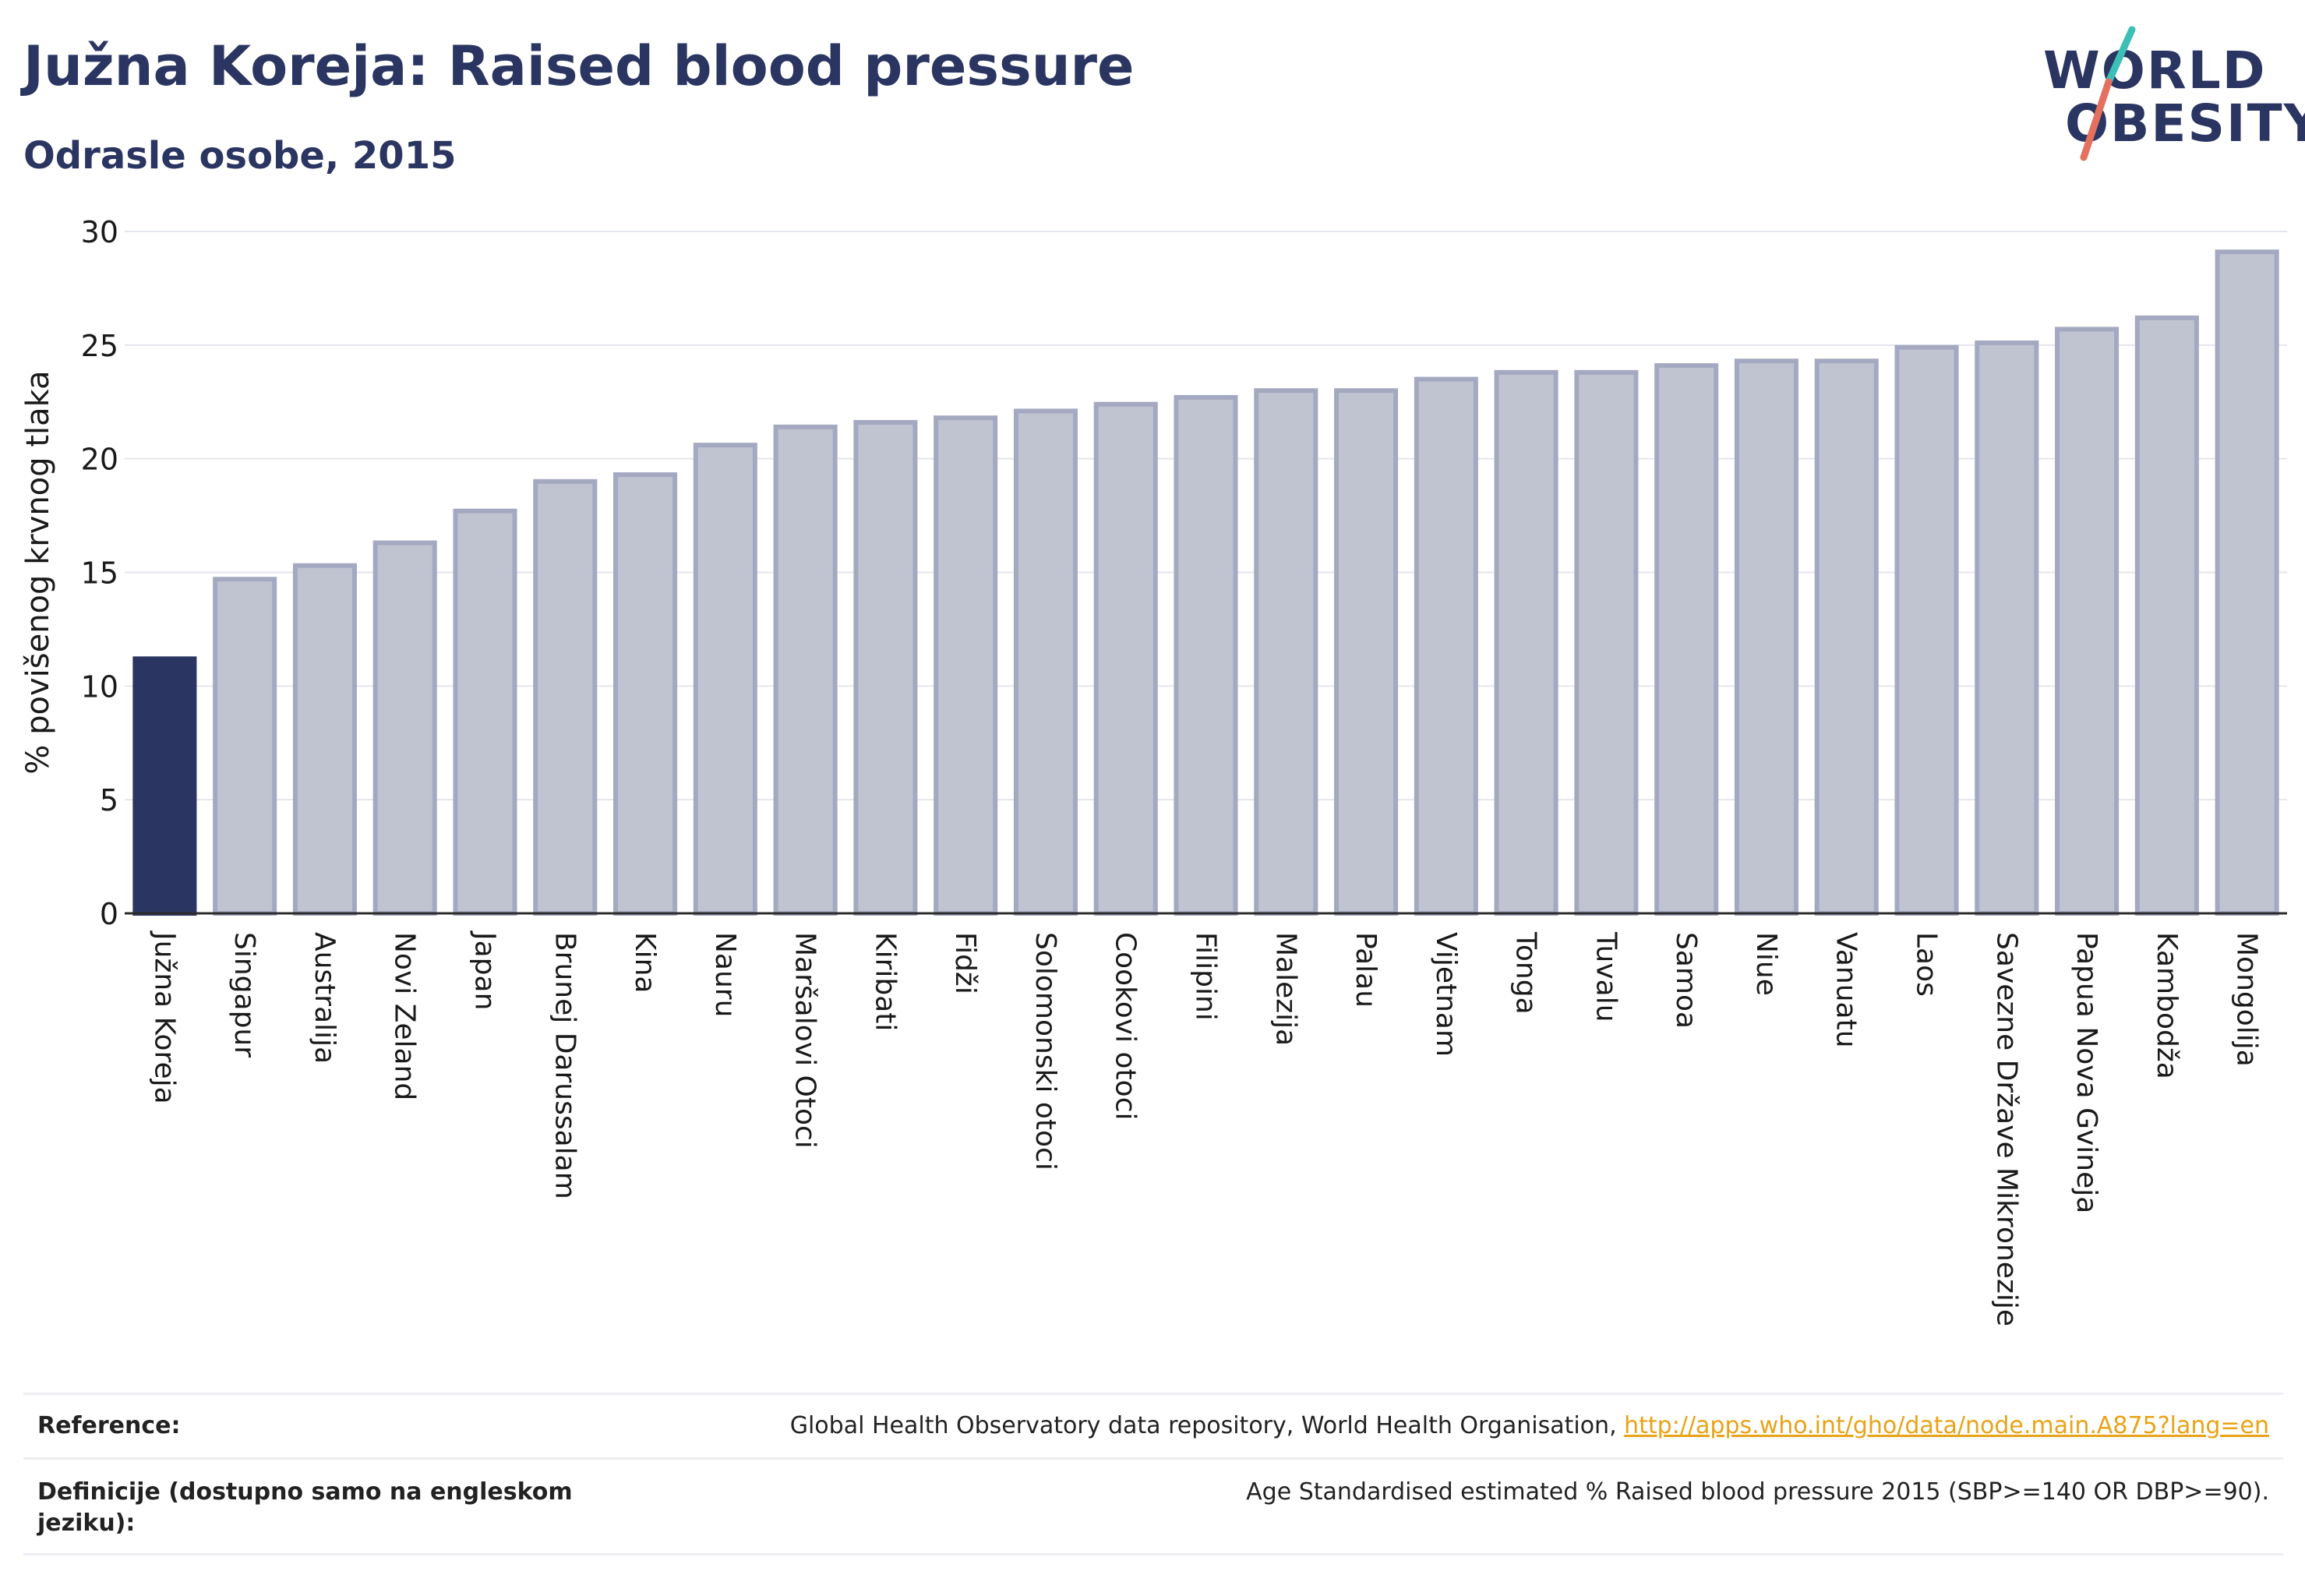 The image size is (2305, 1596). What do you see at coordinates (1153, 1554) in the screenshot?
I see `footer-divider-bottom` at bounding box center [1153, 1554].